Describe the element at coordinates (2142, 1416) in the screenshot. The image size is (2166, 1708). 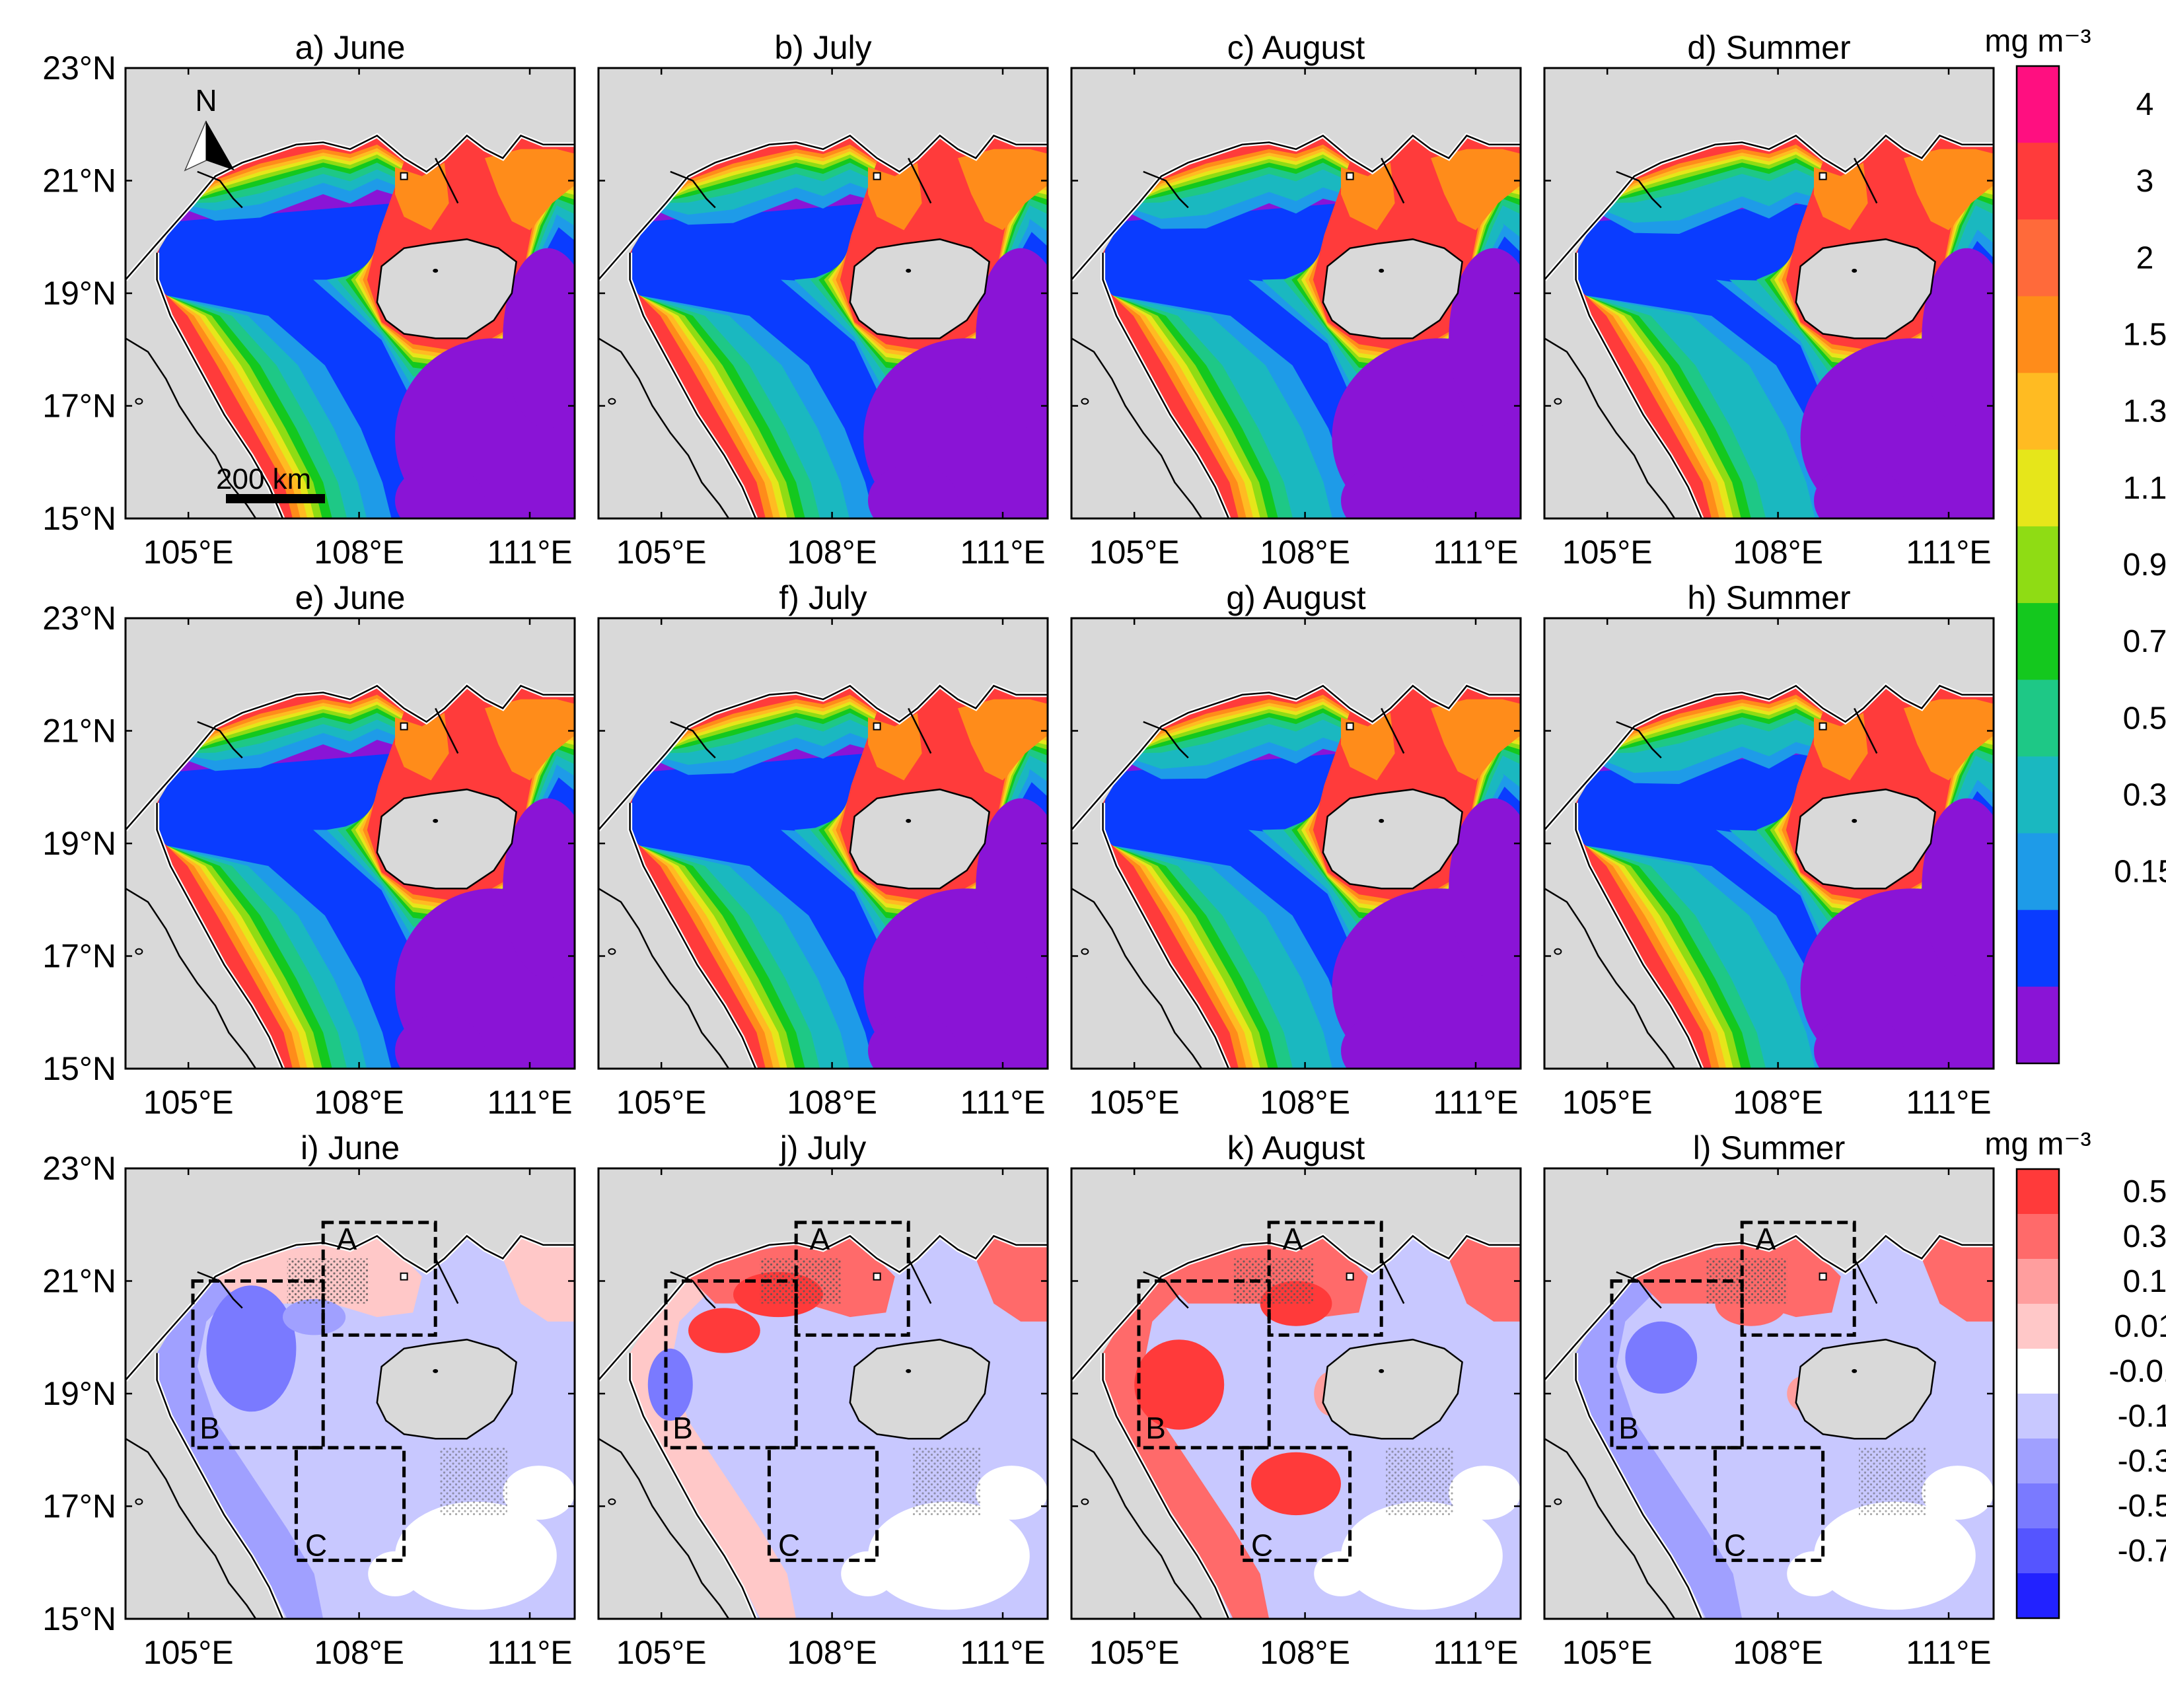
I see `colorbar-tick-label: -0.1` at that location.